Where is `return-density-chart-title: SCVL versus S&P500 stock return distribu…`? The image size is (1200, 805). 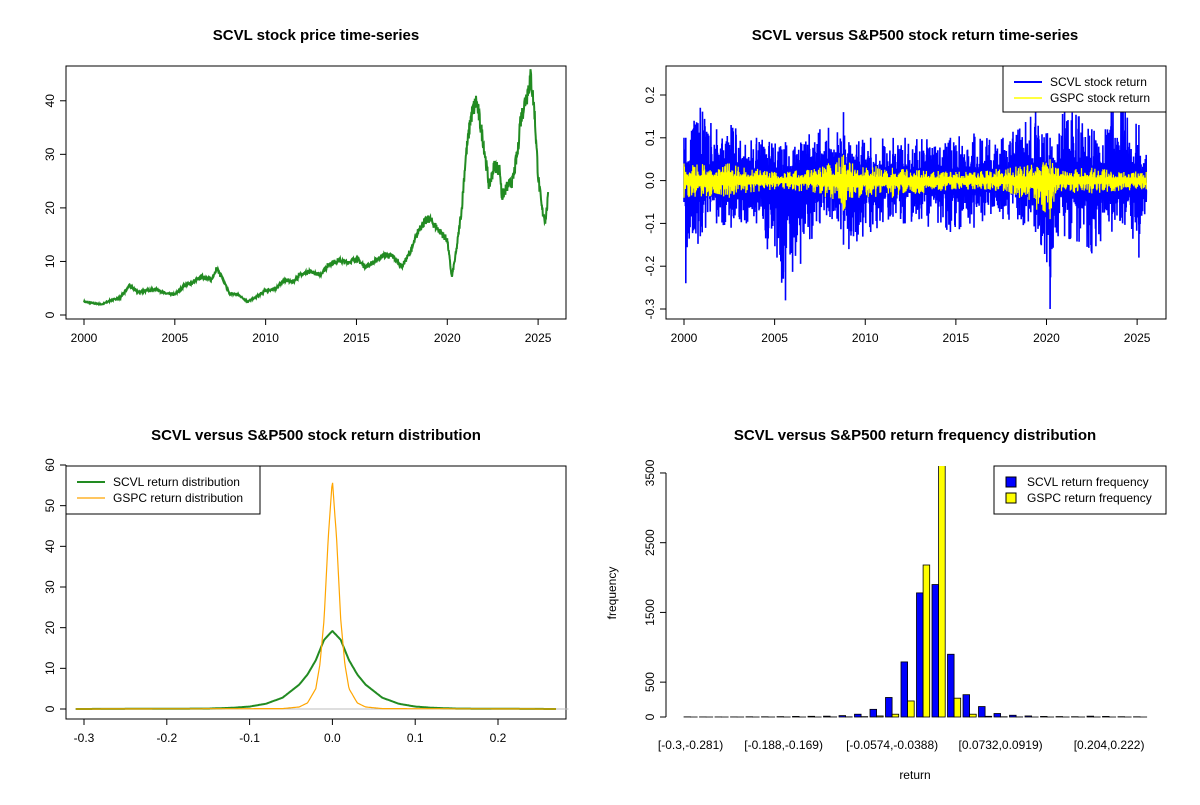 return-density-chart-title: SCVL versus S&P500 stock return distribu… is located at coordinates (316, 435).